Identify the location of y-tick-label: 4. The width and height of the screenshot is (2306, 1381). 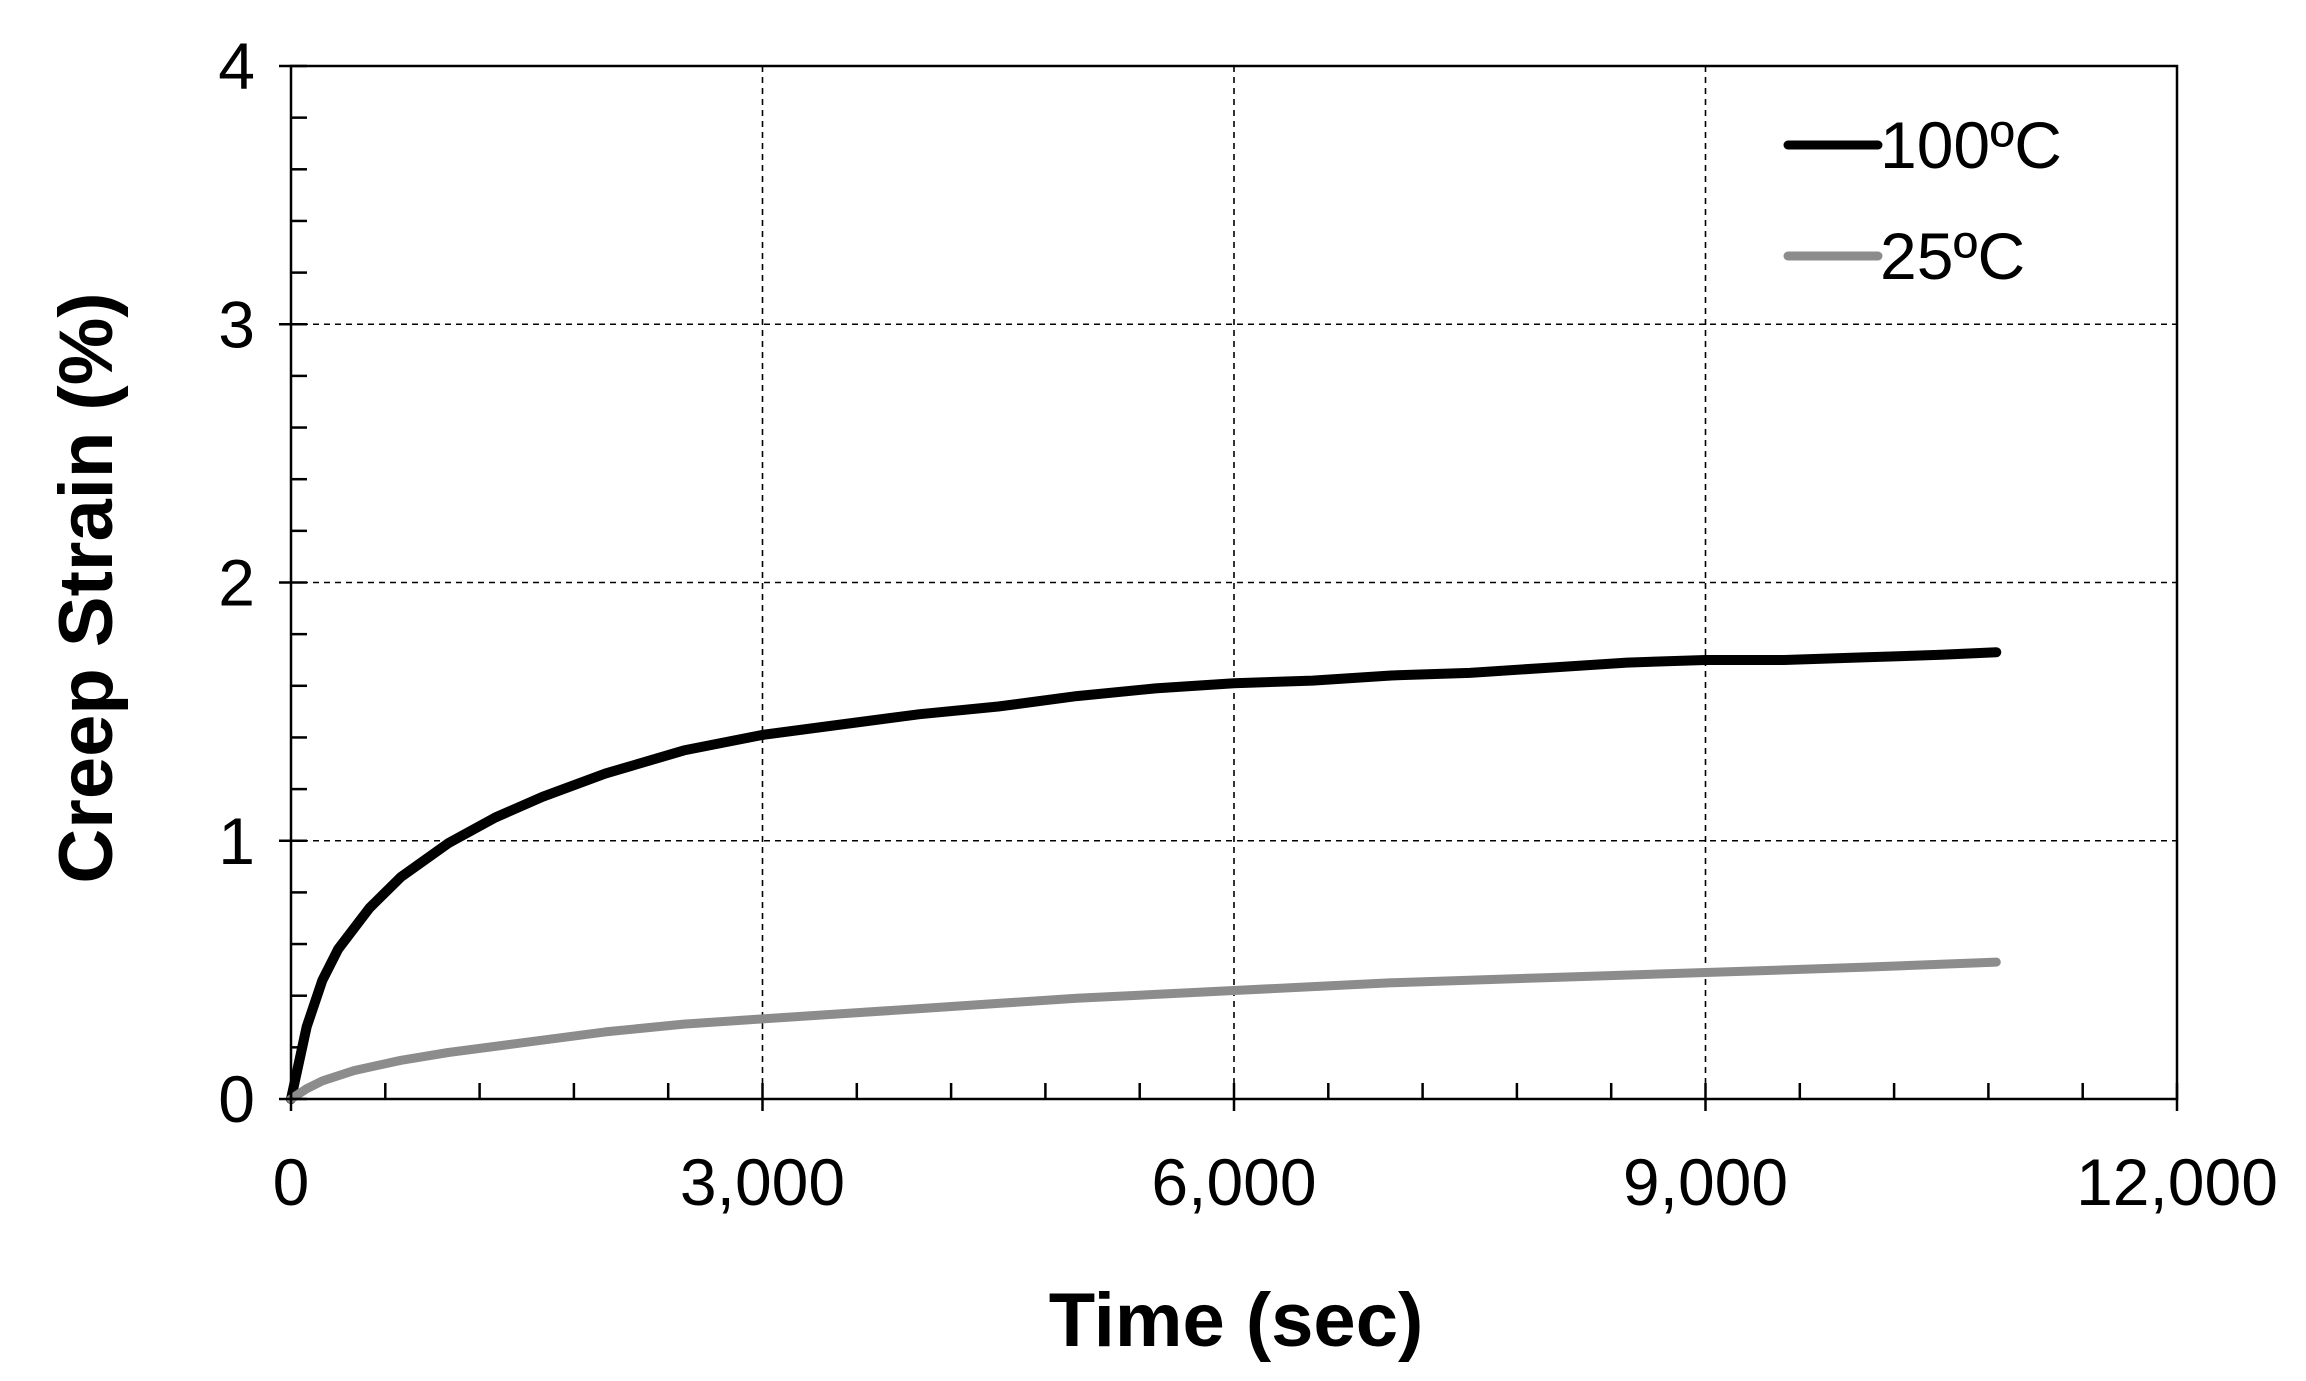
(236, 66).